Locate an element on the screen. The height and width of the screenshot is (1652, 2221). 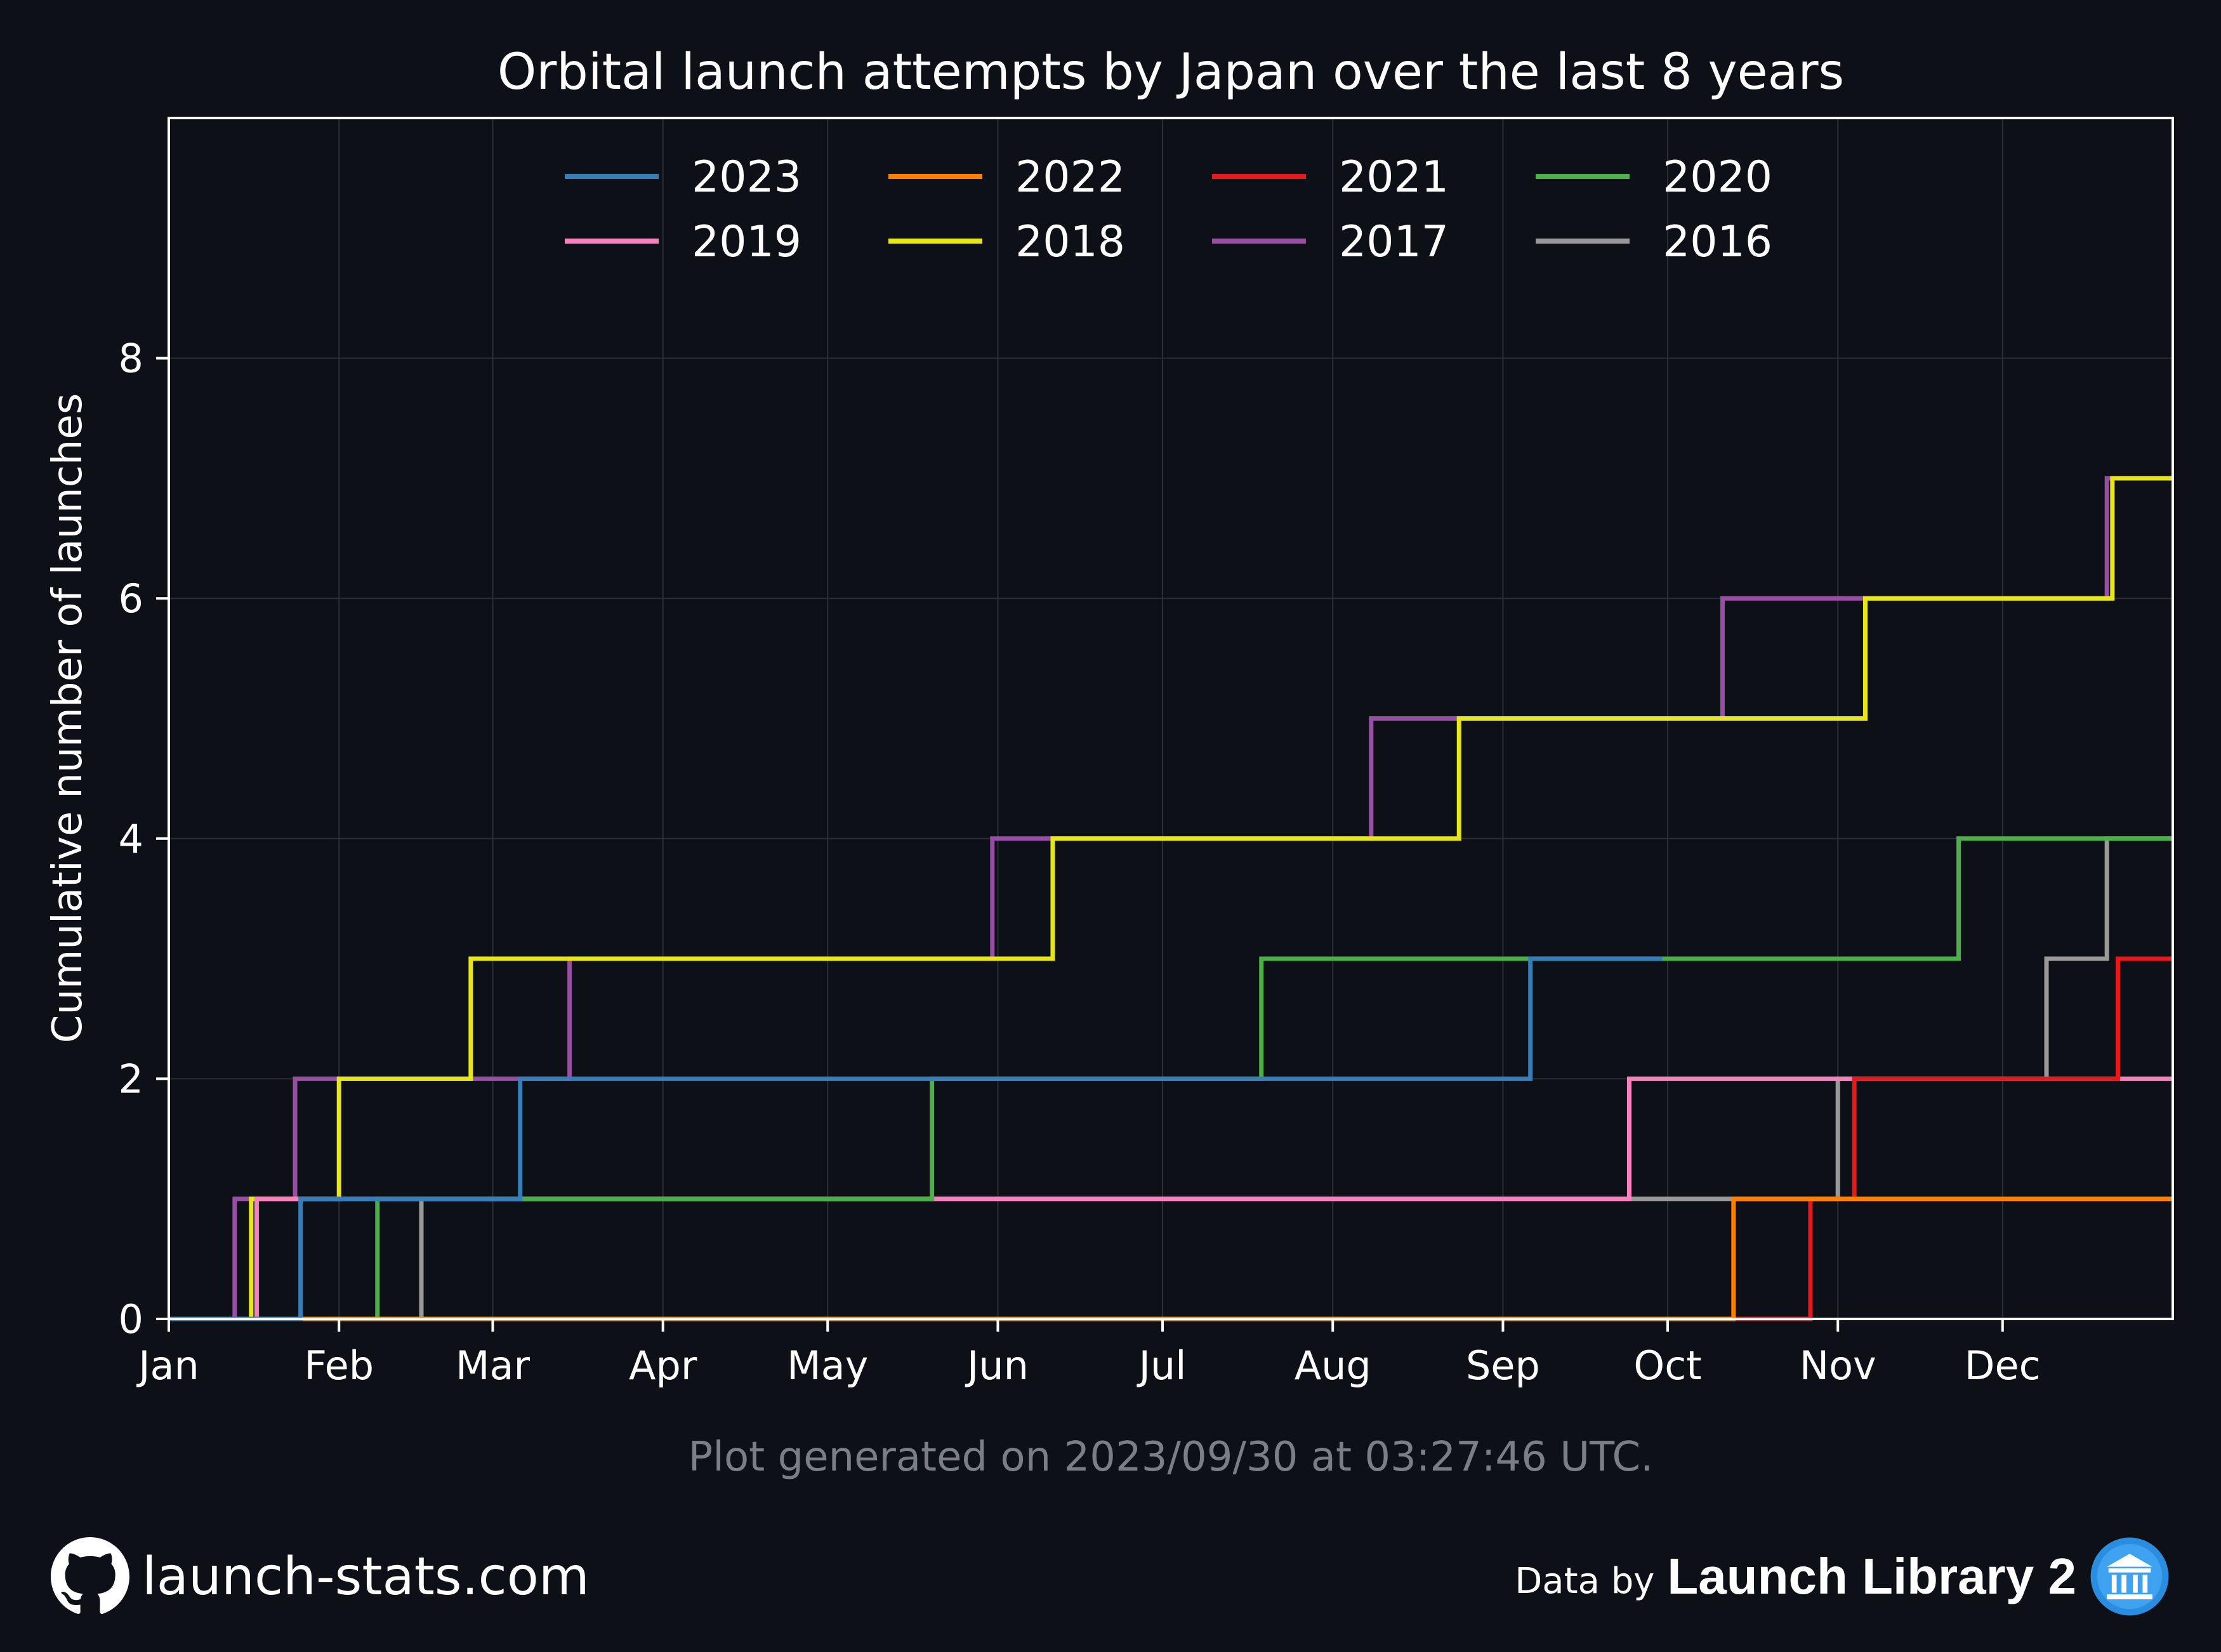
legend-label-2018: 2018 is located at coordinates (1070, 242).